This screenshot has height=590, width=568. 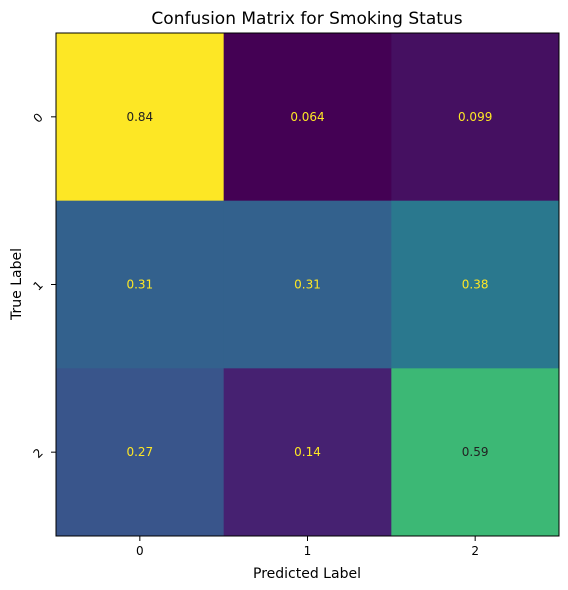 I want to click on cell-value-label-0-2: 0.099, so click(x=475, y=117).